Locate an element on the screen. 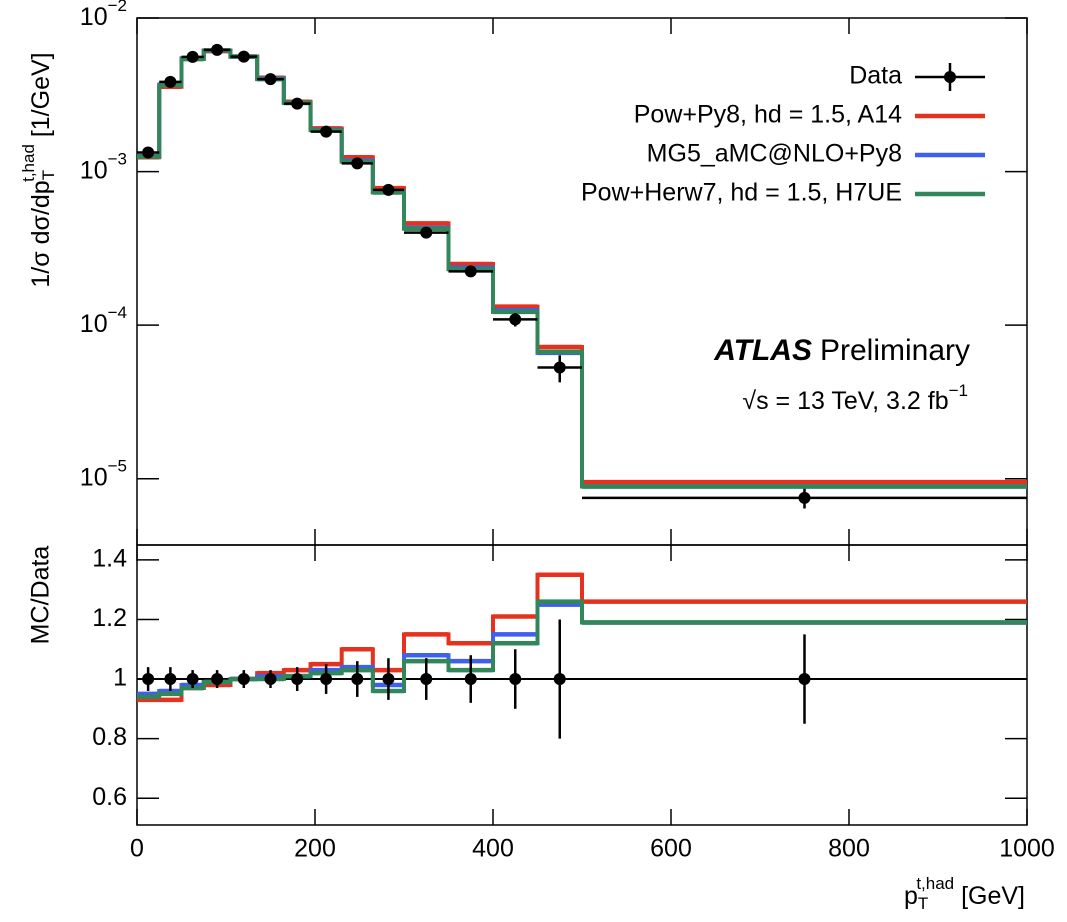  atlas-label: ATLAS Preliminary is located at coordinates (841, 350).